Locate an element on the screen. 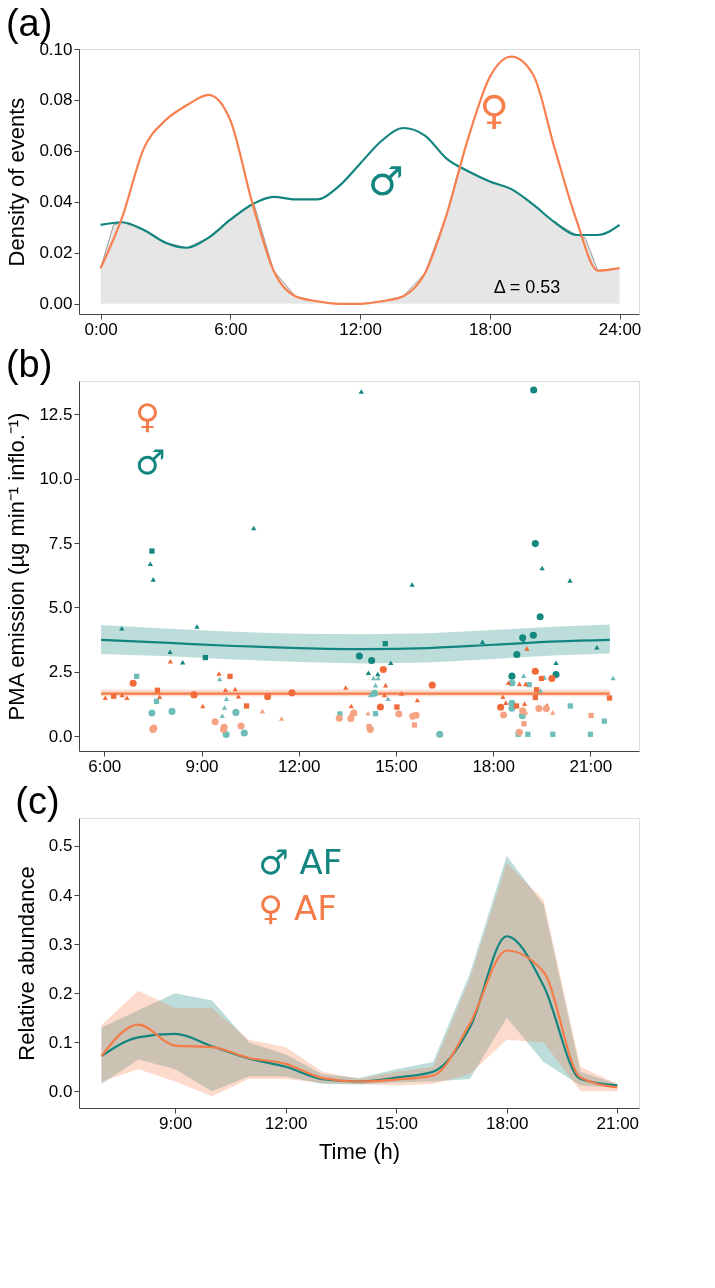 The height and width of the screenshot is (1288, 715). y-axis-title: PMA emission (µg min⁻¹ inflo.⁻¹) is located at coordinates (17, 566).